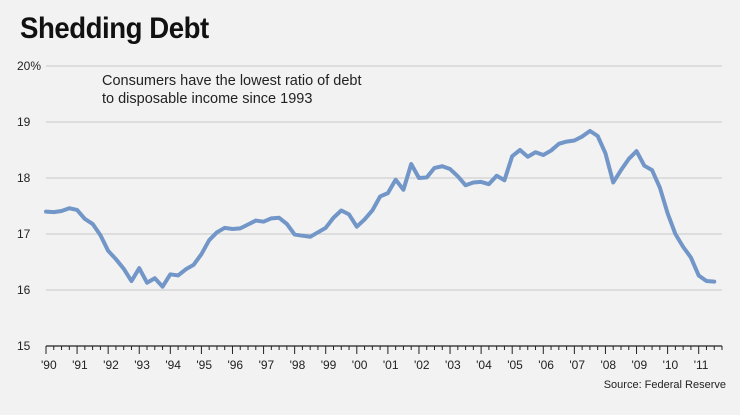 Image resolution: width=740 pixels, height=415 pixels. Describe the element at coordinates (29, 66) in the screenshot. I see `y-tick-label: 20%` at that location.